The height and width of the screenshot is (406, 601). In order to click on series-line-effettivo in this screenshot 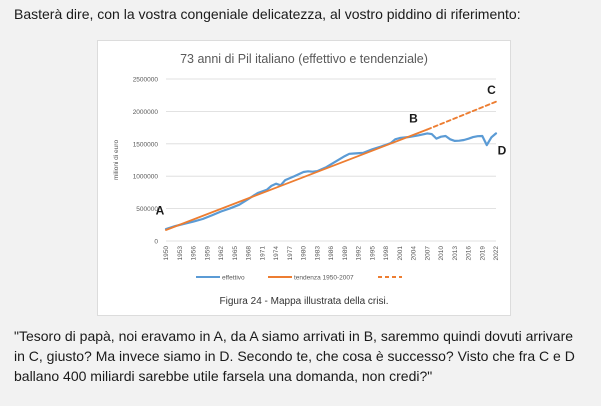, I will do `click(331, 181)`.